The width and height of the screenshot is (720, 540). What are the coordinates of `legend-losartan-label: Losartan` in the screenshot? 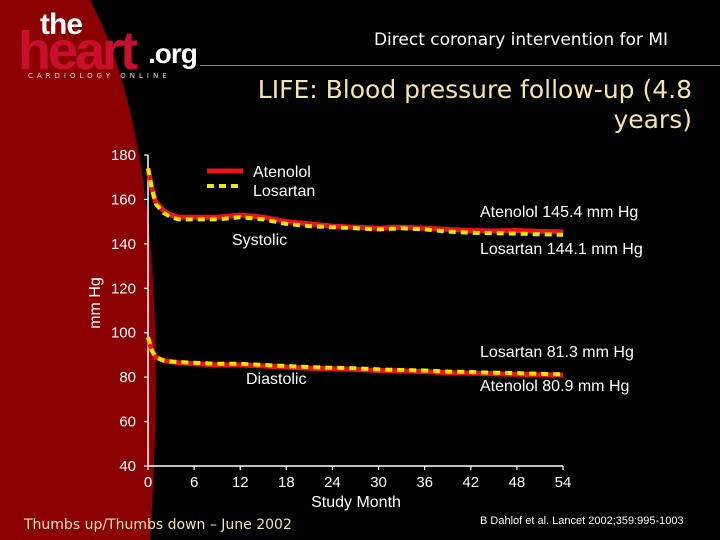 It's located at (284, 191).